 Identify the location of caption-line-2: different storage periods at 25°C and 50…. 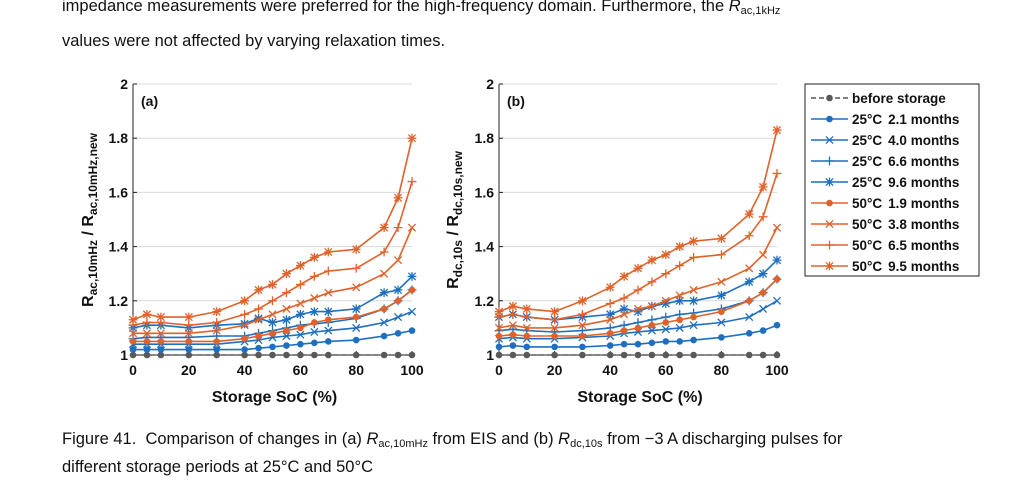
(218, 467).